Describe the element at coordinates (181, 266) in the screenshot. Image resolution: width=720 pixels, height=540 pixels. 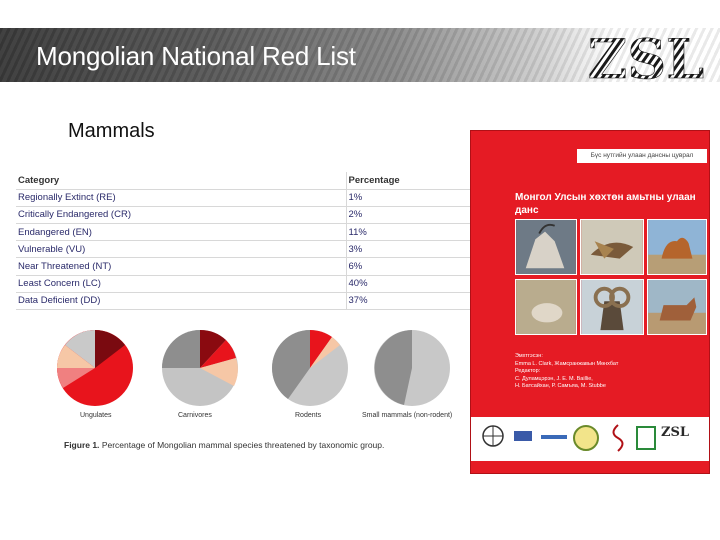
I see `category-cell: Near Threatened (NT)` at that location.